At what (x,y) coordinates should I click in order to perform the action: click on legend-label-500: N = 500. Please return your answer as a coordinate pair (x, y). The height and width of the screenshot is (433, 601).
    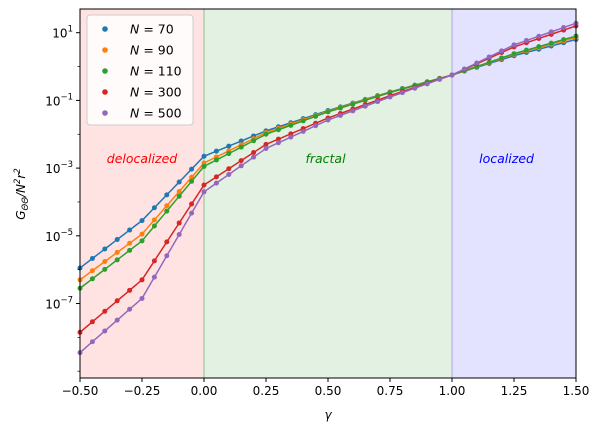
    Looking at the image, I should click on (156, 113).